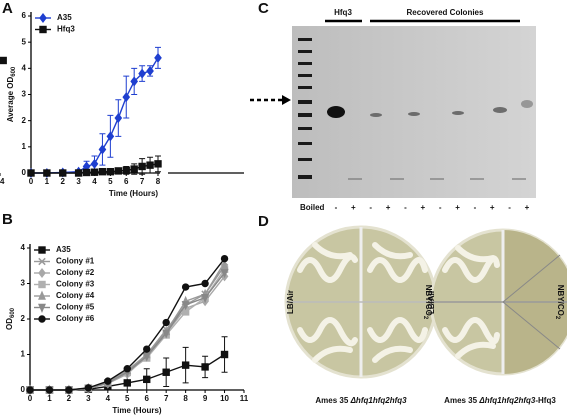  I want to click on caption: Ames 35 Δhfq1hfq2hfq3-Hfq3, so click(500, 400).